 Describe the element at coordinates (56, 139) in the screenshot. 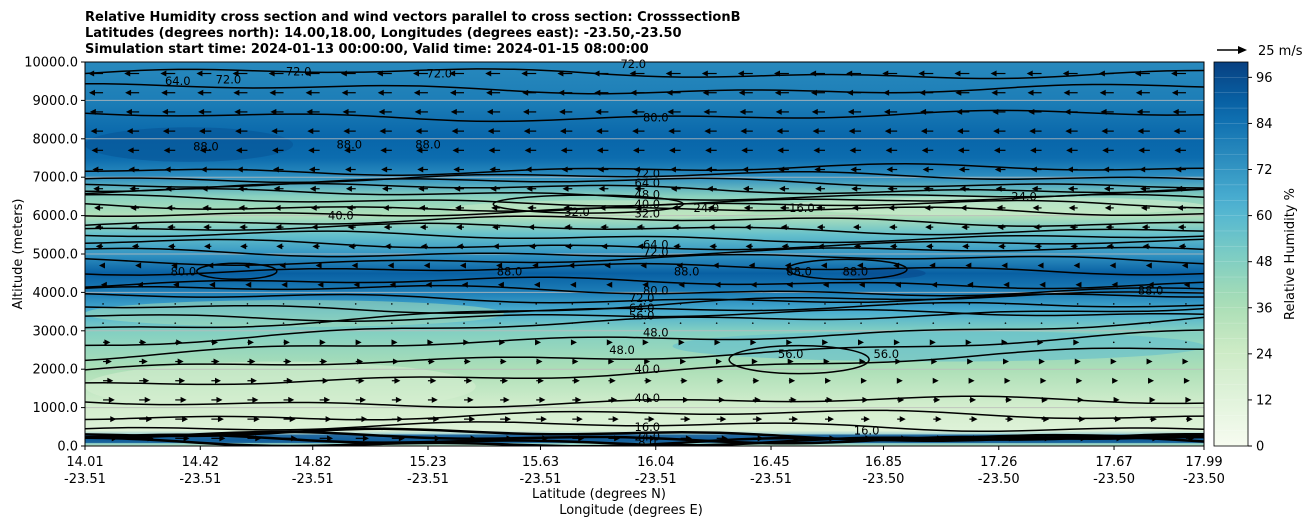

I see `y-tick-label: 8000.0` at that location.